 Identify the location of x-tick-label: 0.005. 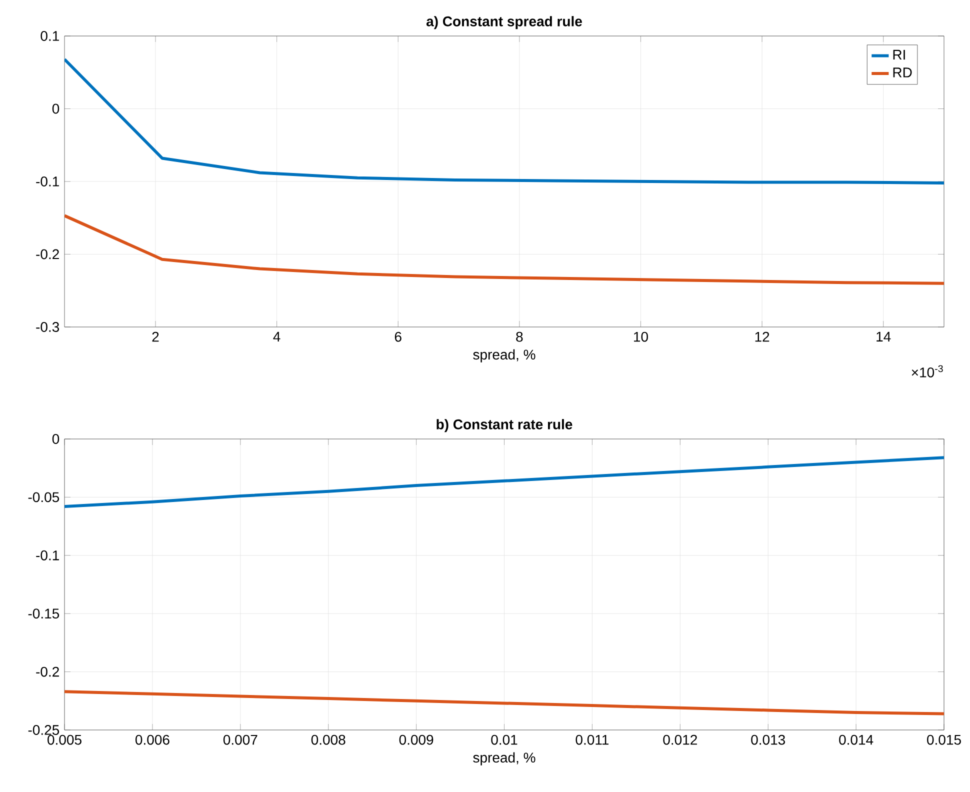
(65, 739).